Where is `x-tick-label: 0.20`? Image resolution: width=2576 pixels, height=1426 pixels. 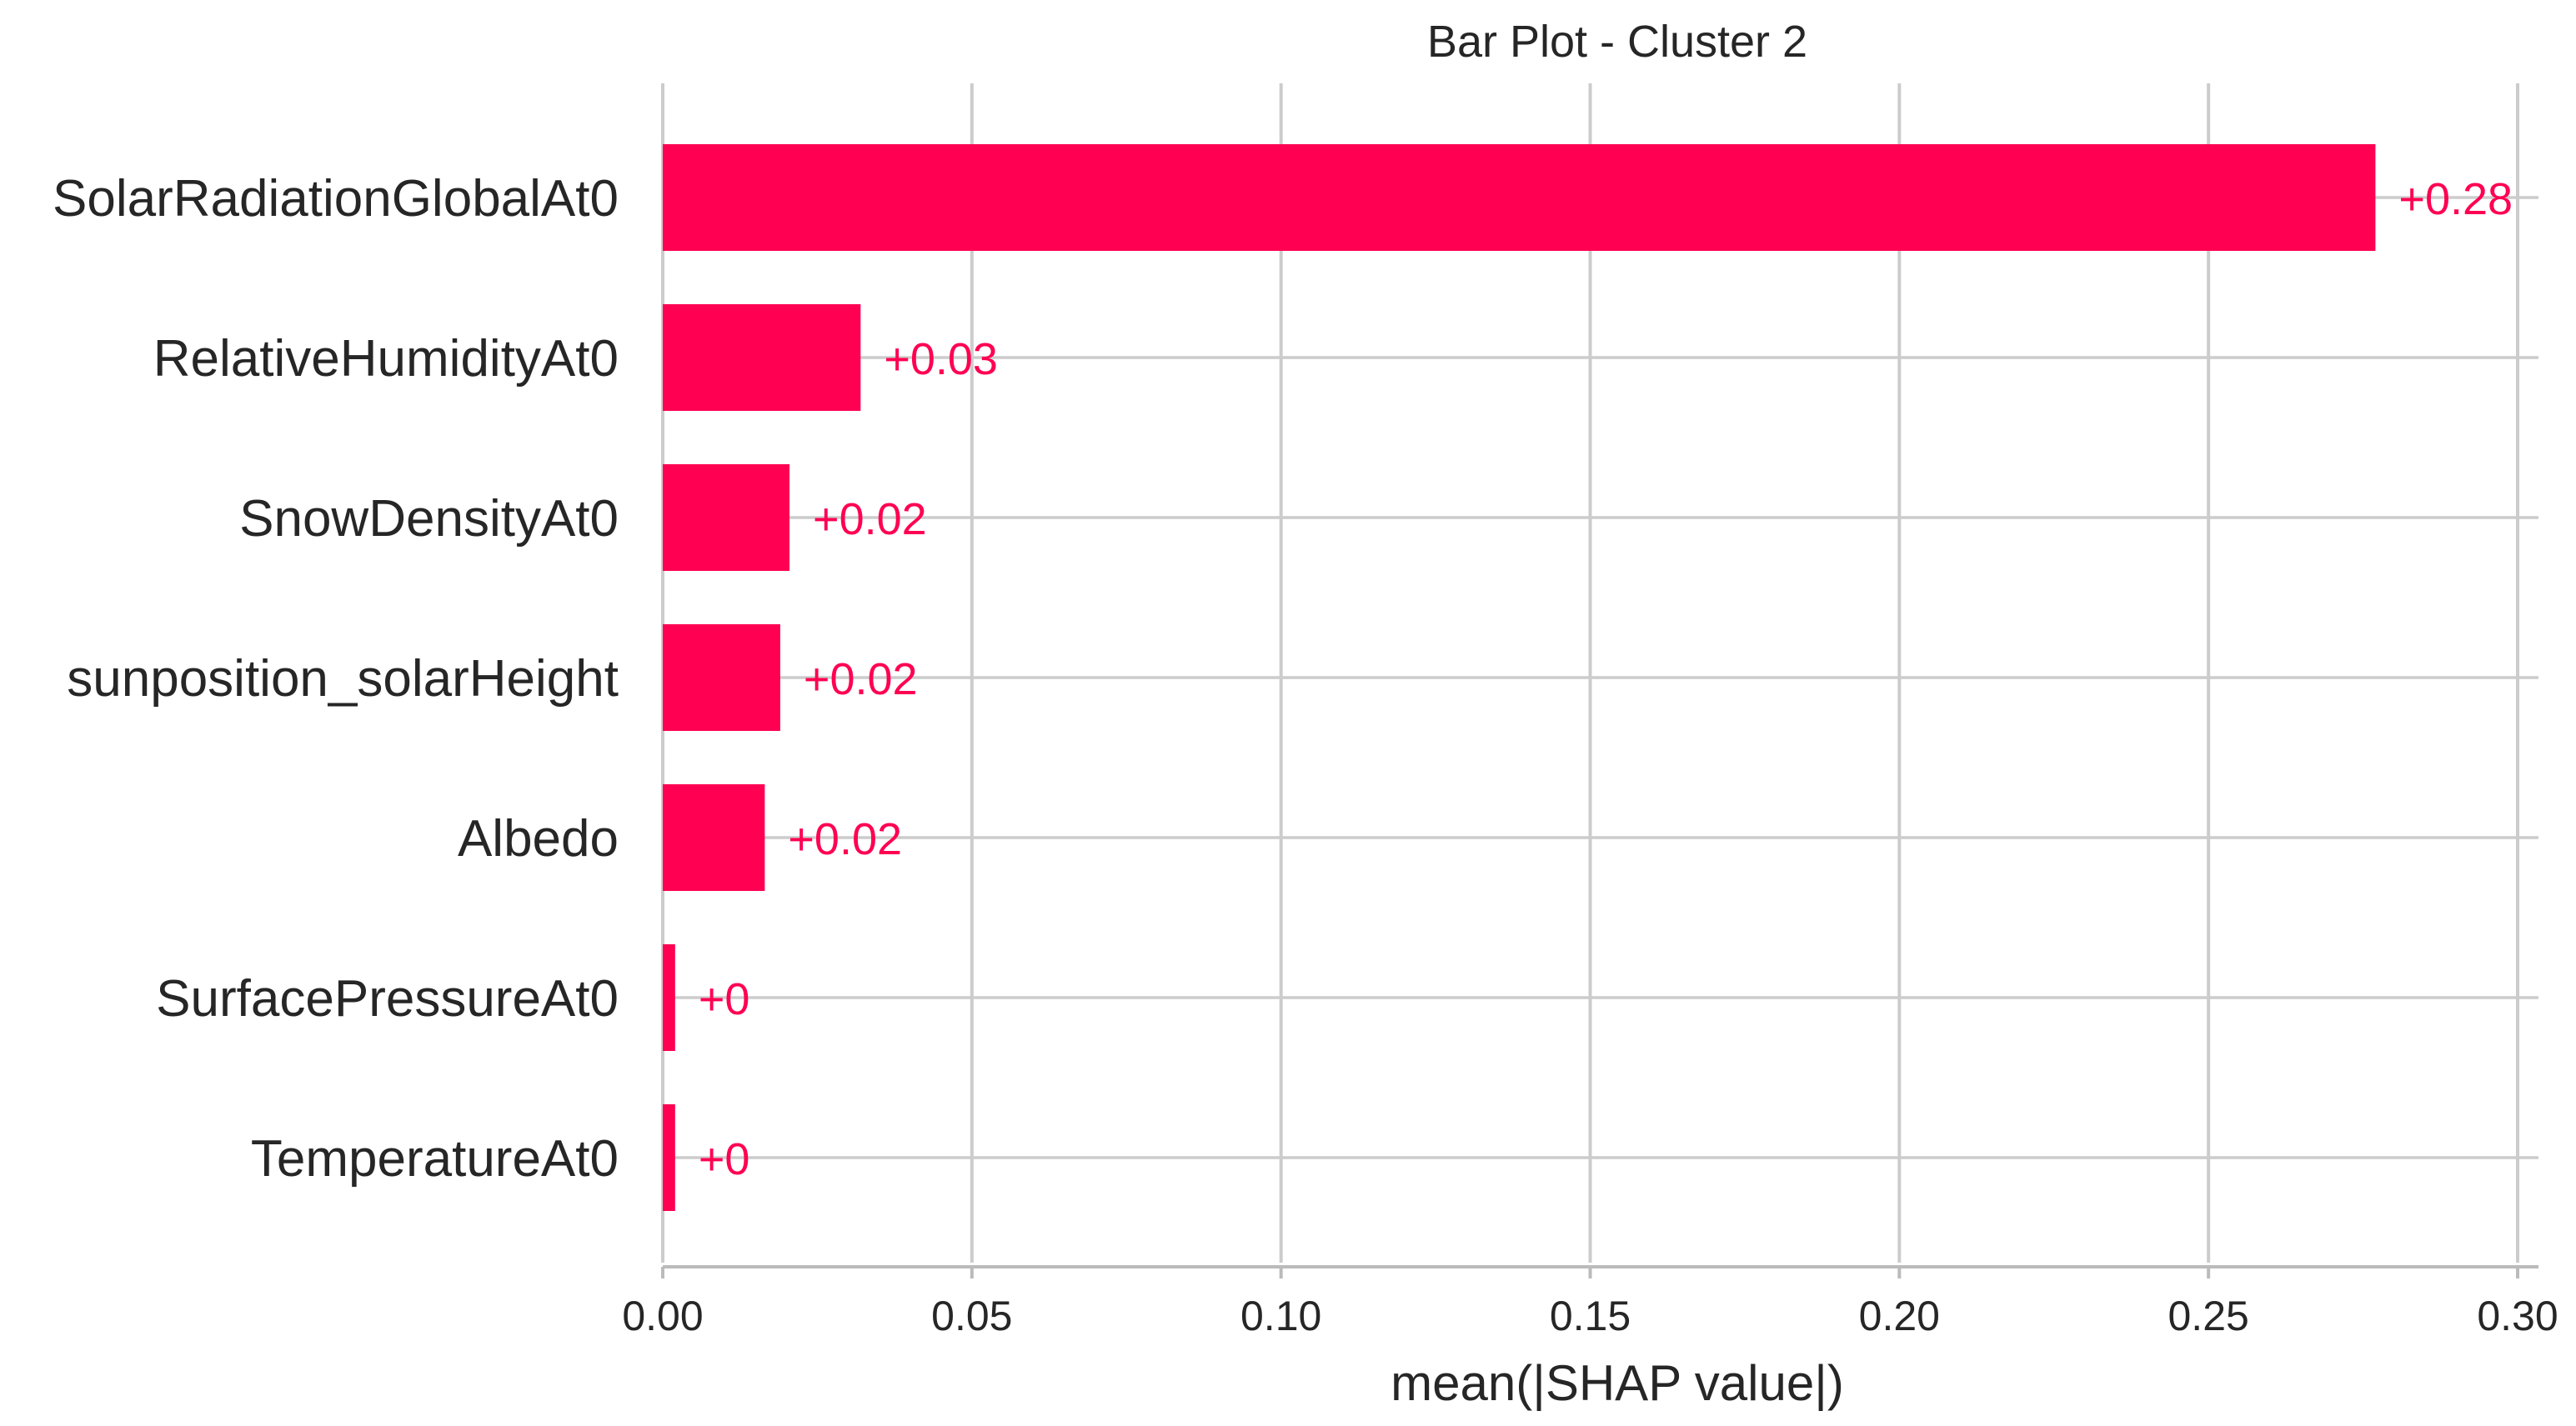 x-tick-label: 0.20 is located at coordinates (1899, 1316).